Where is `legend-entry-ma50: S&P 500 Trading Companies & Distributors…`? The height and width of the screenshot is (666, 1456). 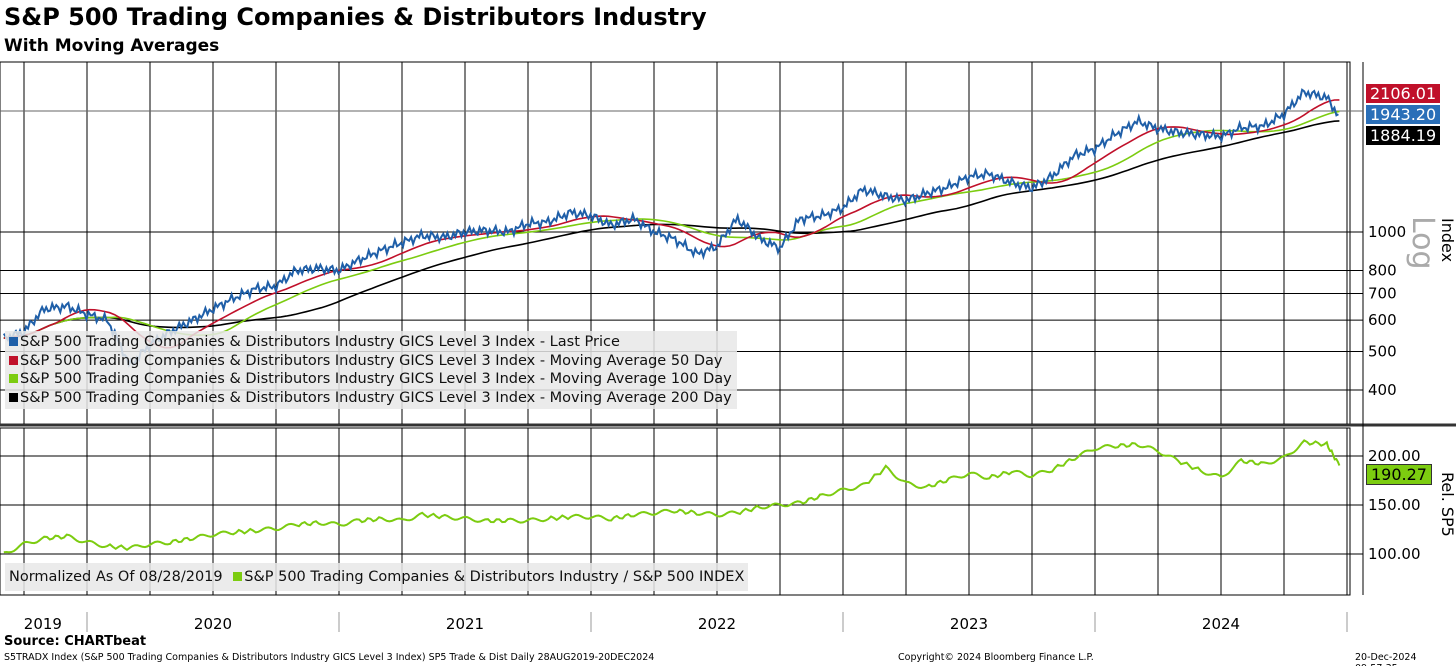 legend-entry-ma50: S&P 500 Trading Companies & Distributors… is located at coordinates (371, 361).